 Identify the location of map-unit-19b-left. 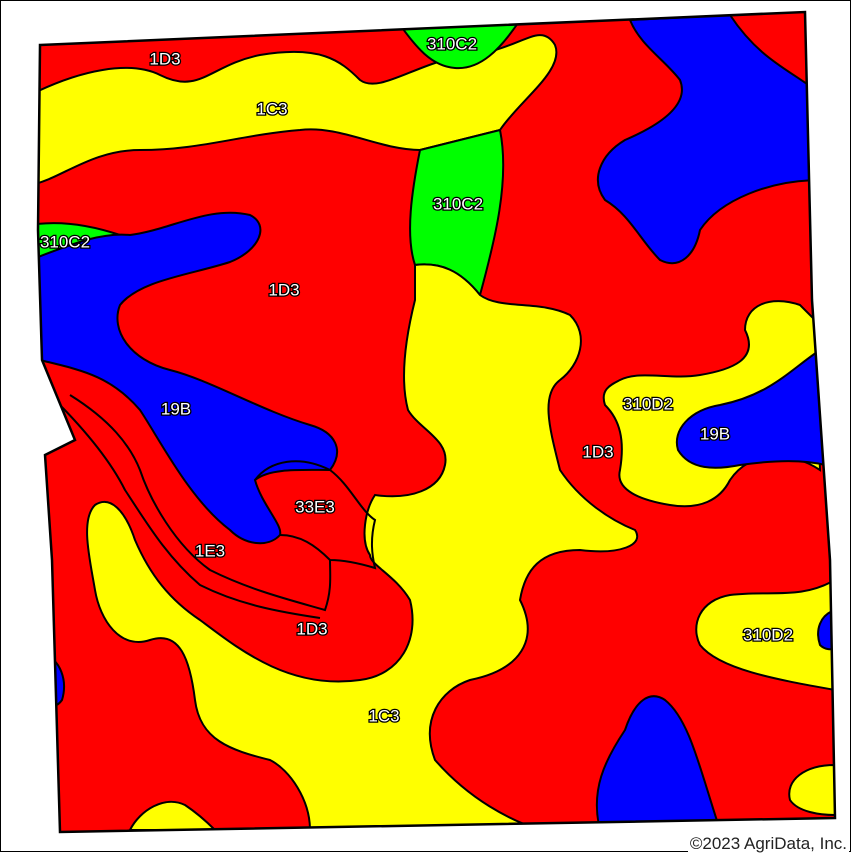
(188, 378).